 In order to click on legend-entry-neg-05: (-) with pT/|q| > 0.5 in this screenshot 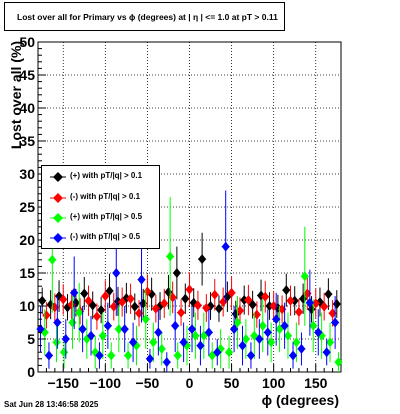, I will do `click(101, 238)`.